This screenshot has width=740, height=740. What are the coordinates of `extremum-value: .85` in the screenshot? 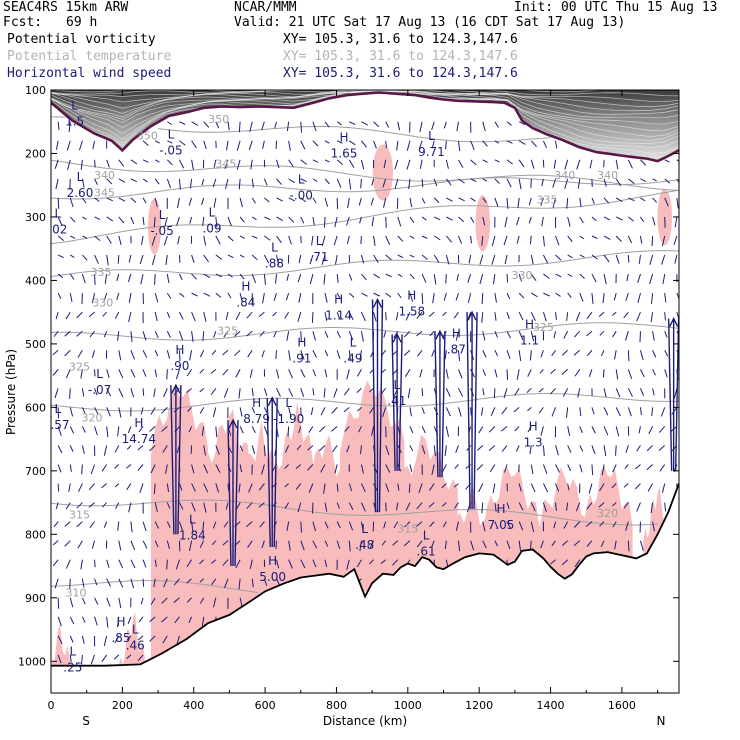 It's located at (120, 638).